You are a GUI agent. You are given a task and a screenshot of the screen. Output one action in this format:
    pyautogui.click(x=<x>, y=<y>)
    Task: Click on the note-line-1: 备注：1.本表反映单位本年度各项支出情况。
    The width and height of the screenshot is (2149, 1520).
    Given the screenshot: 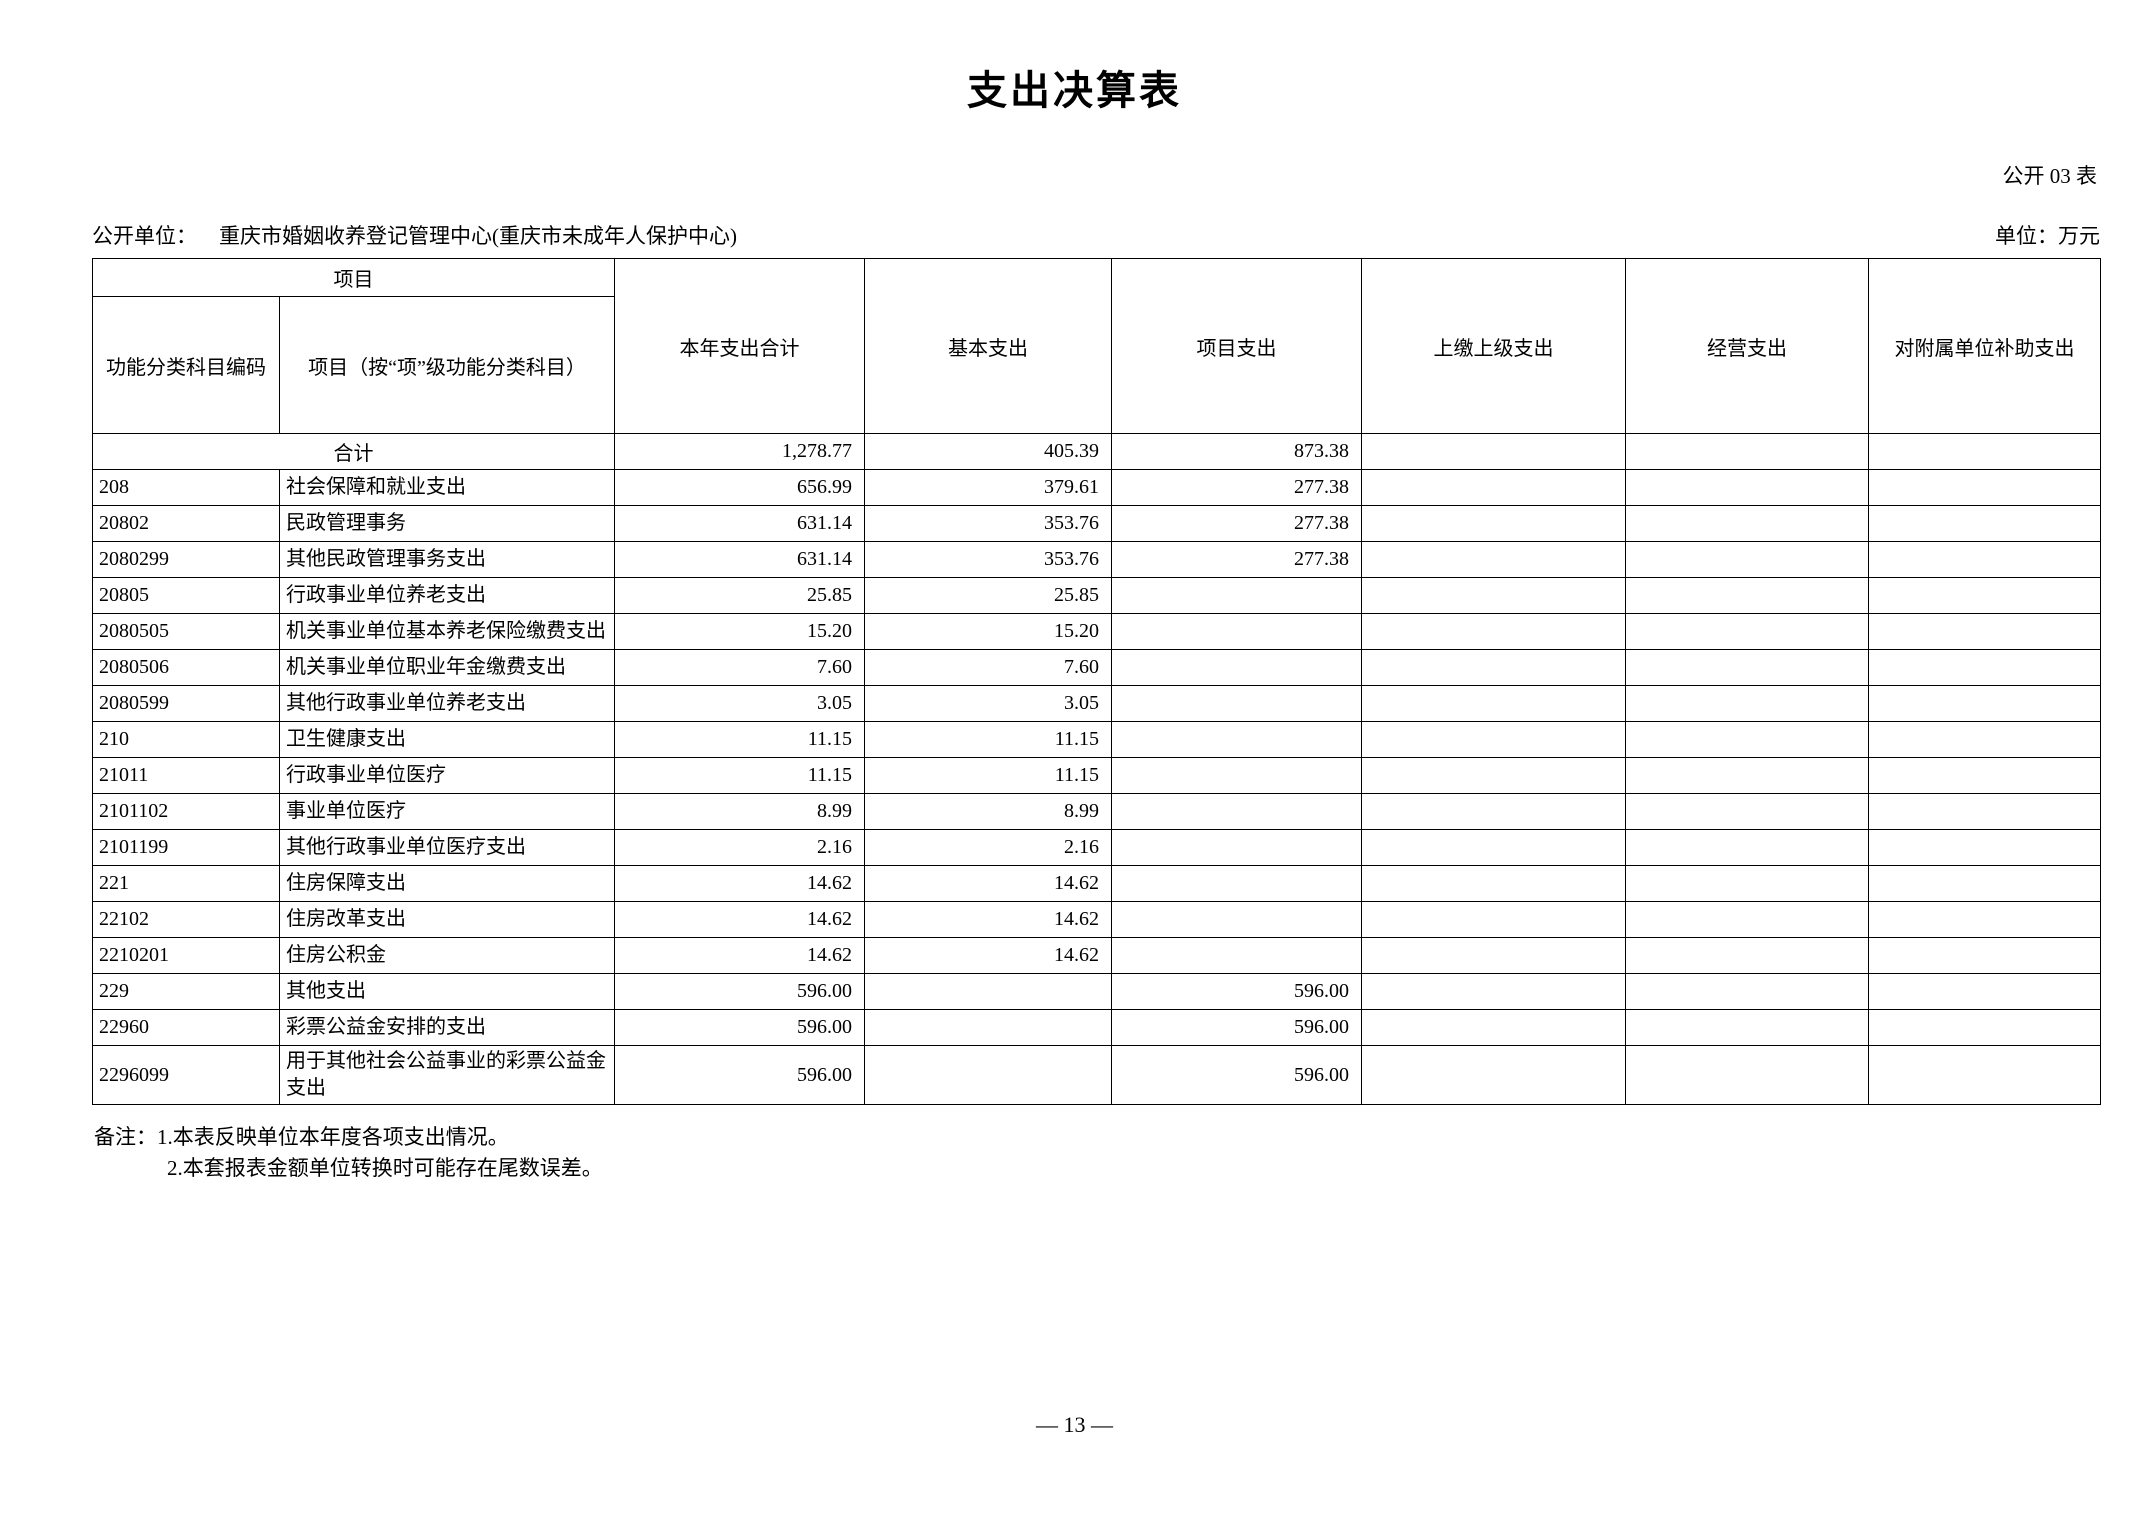 What is the action you would take?
    pyautogui.click(x=348, y=1137)
    